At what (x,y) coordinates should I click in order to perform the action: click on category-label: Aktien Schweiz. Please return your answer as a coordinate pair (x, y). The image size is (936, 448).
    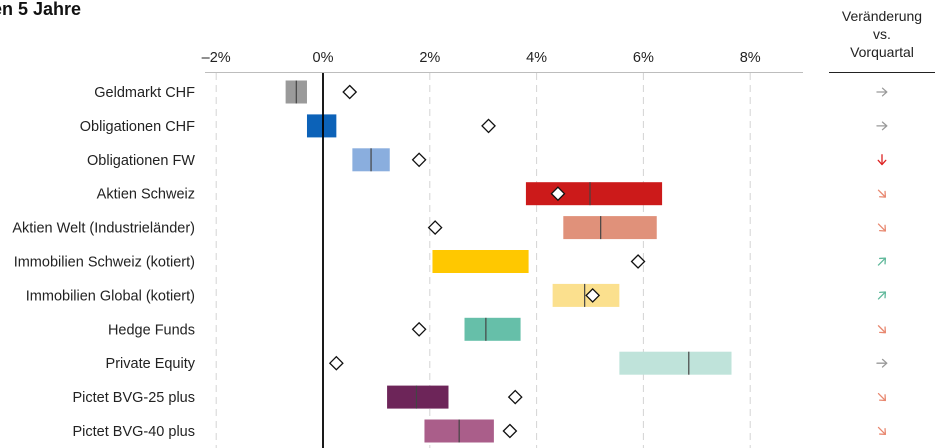
    Looking at the image, I should click on (146, 195).